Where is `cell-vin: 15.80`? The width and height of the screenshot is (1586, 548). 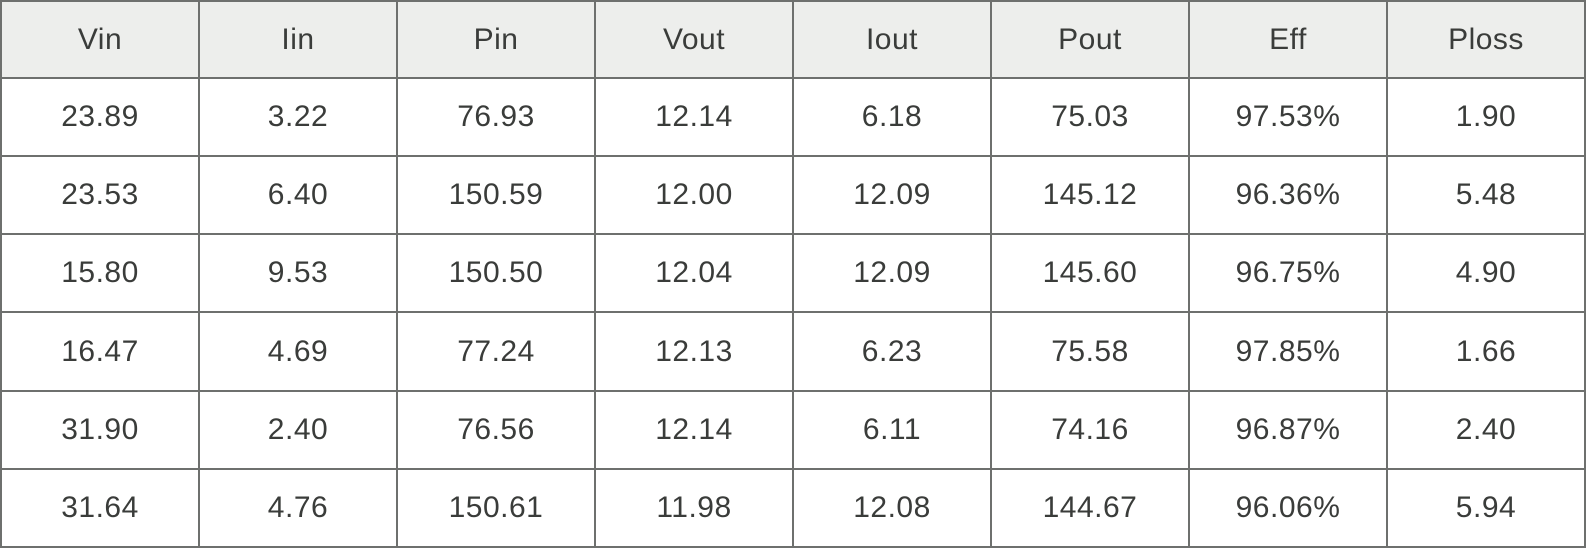 cell-vin: 15.80 is located at coordinates (100, 273).